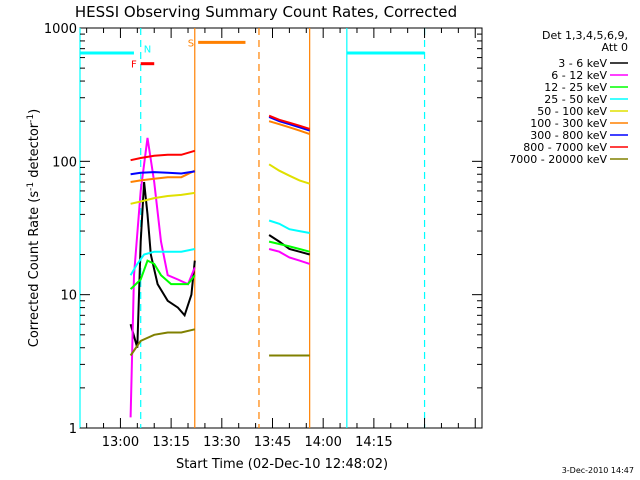  What do you see at coordinates (221, 442) in the screenshot?
I see `x-tick-label: 13:30` at bounding box center [221, 442].